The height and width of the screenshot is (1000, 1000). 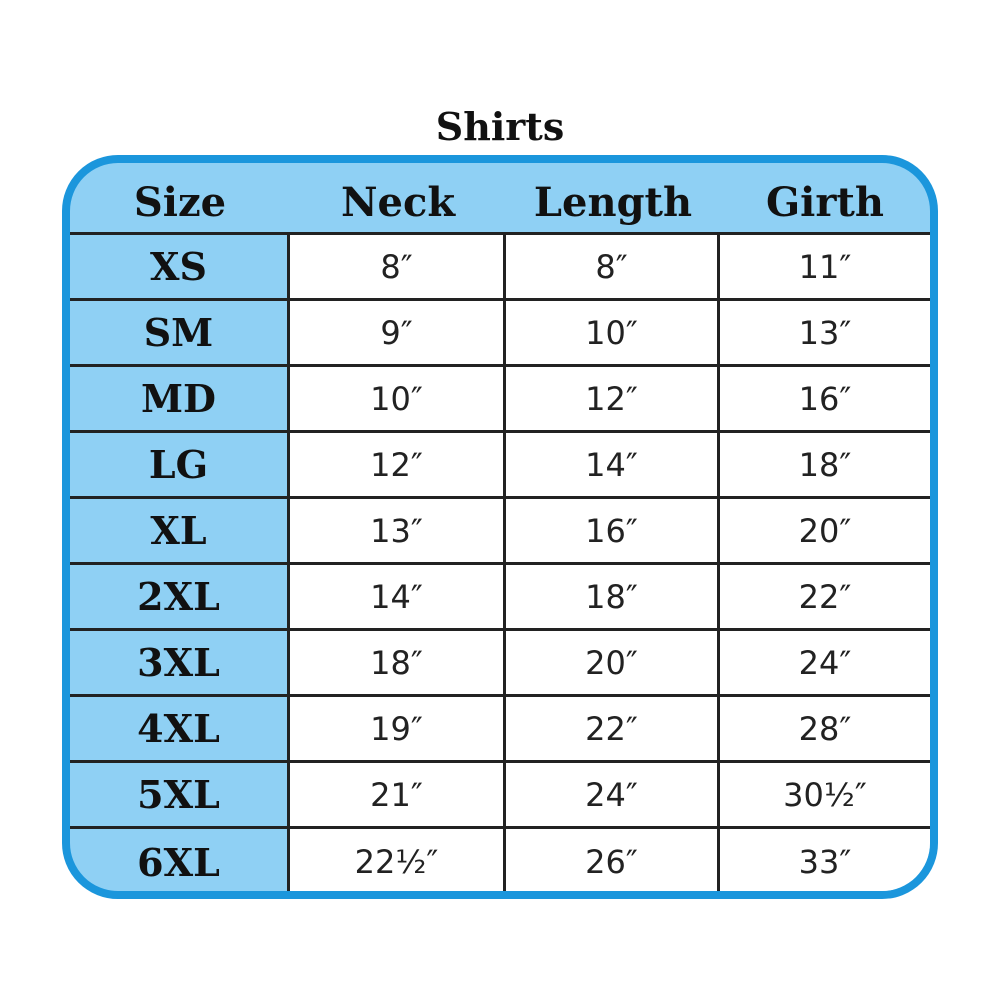 What do you see at coordinates (825, 796) in the screenshot?
I see `measurement-cell: 30½″` at bounding box center [825, 796].